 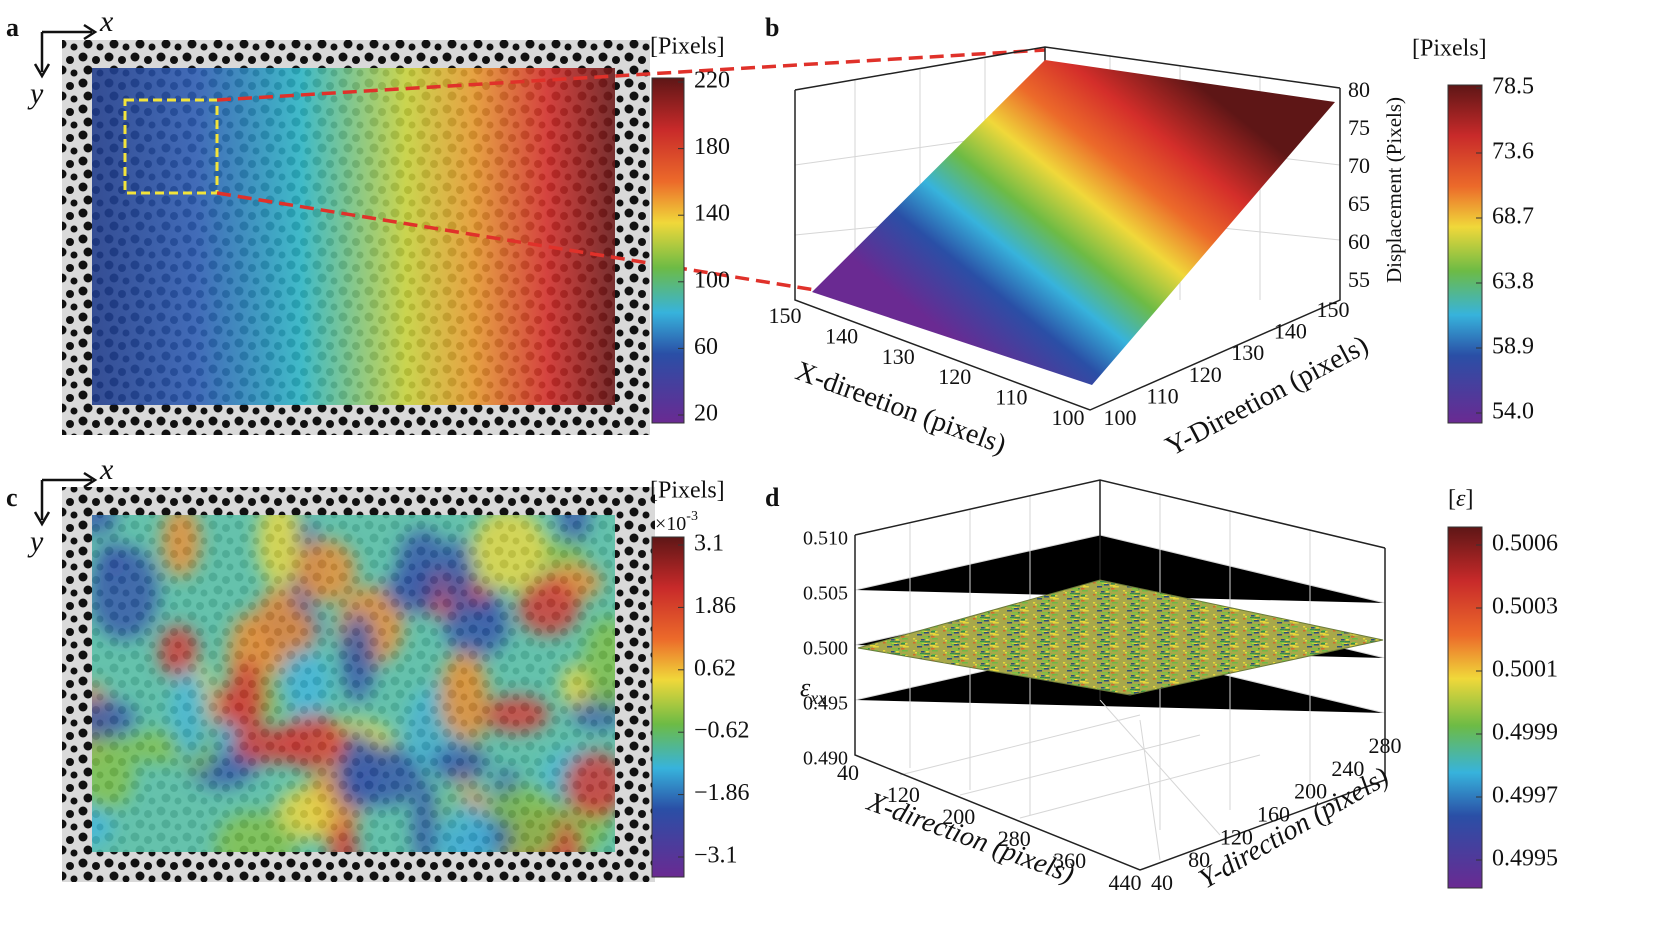 I want to click on panel-label: a, so click(x=12, y=27).